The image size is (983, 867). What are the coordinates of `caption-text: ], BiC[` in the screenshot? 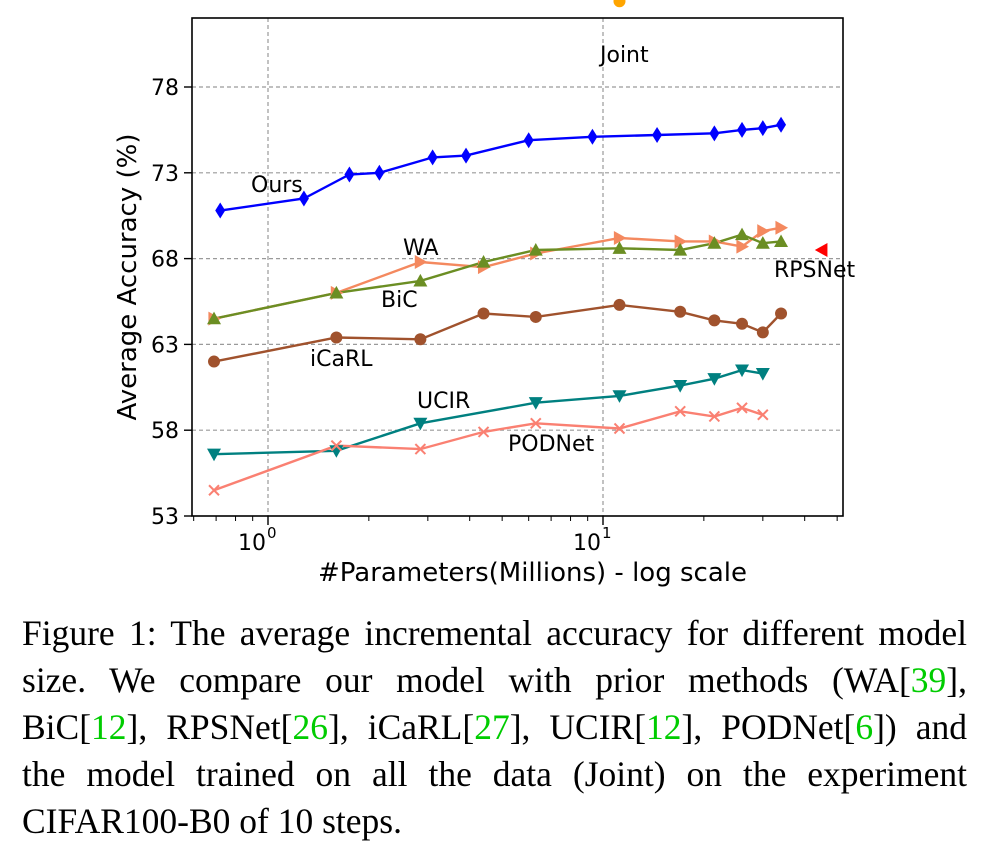 It's located at (494, 703).